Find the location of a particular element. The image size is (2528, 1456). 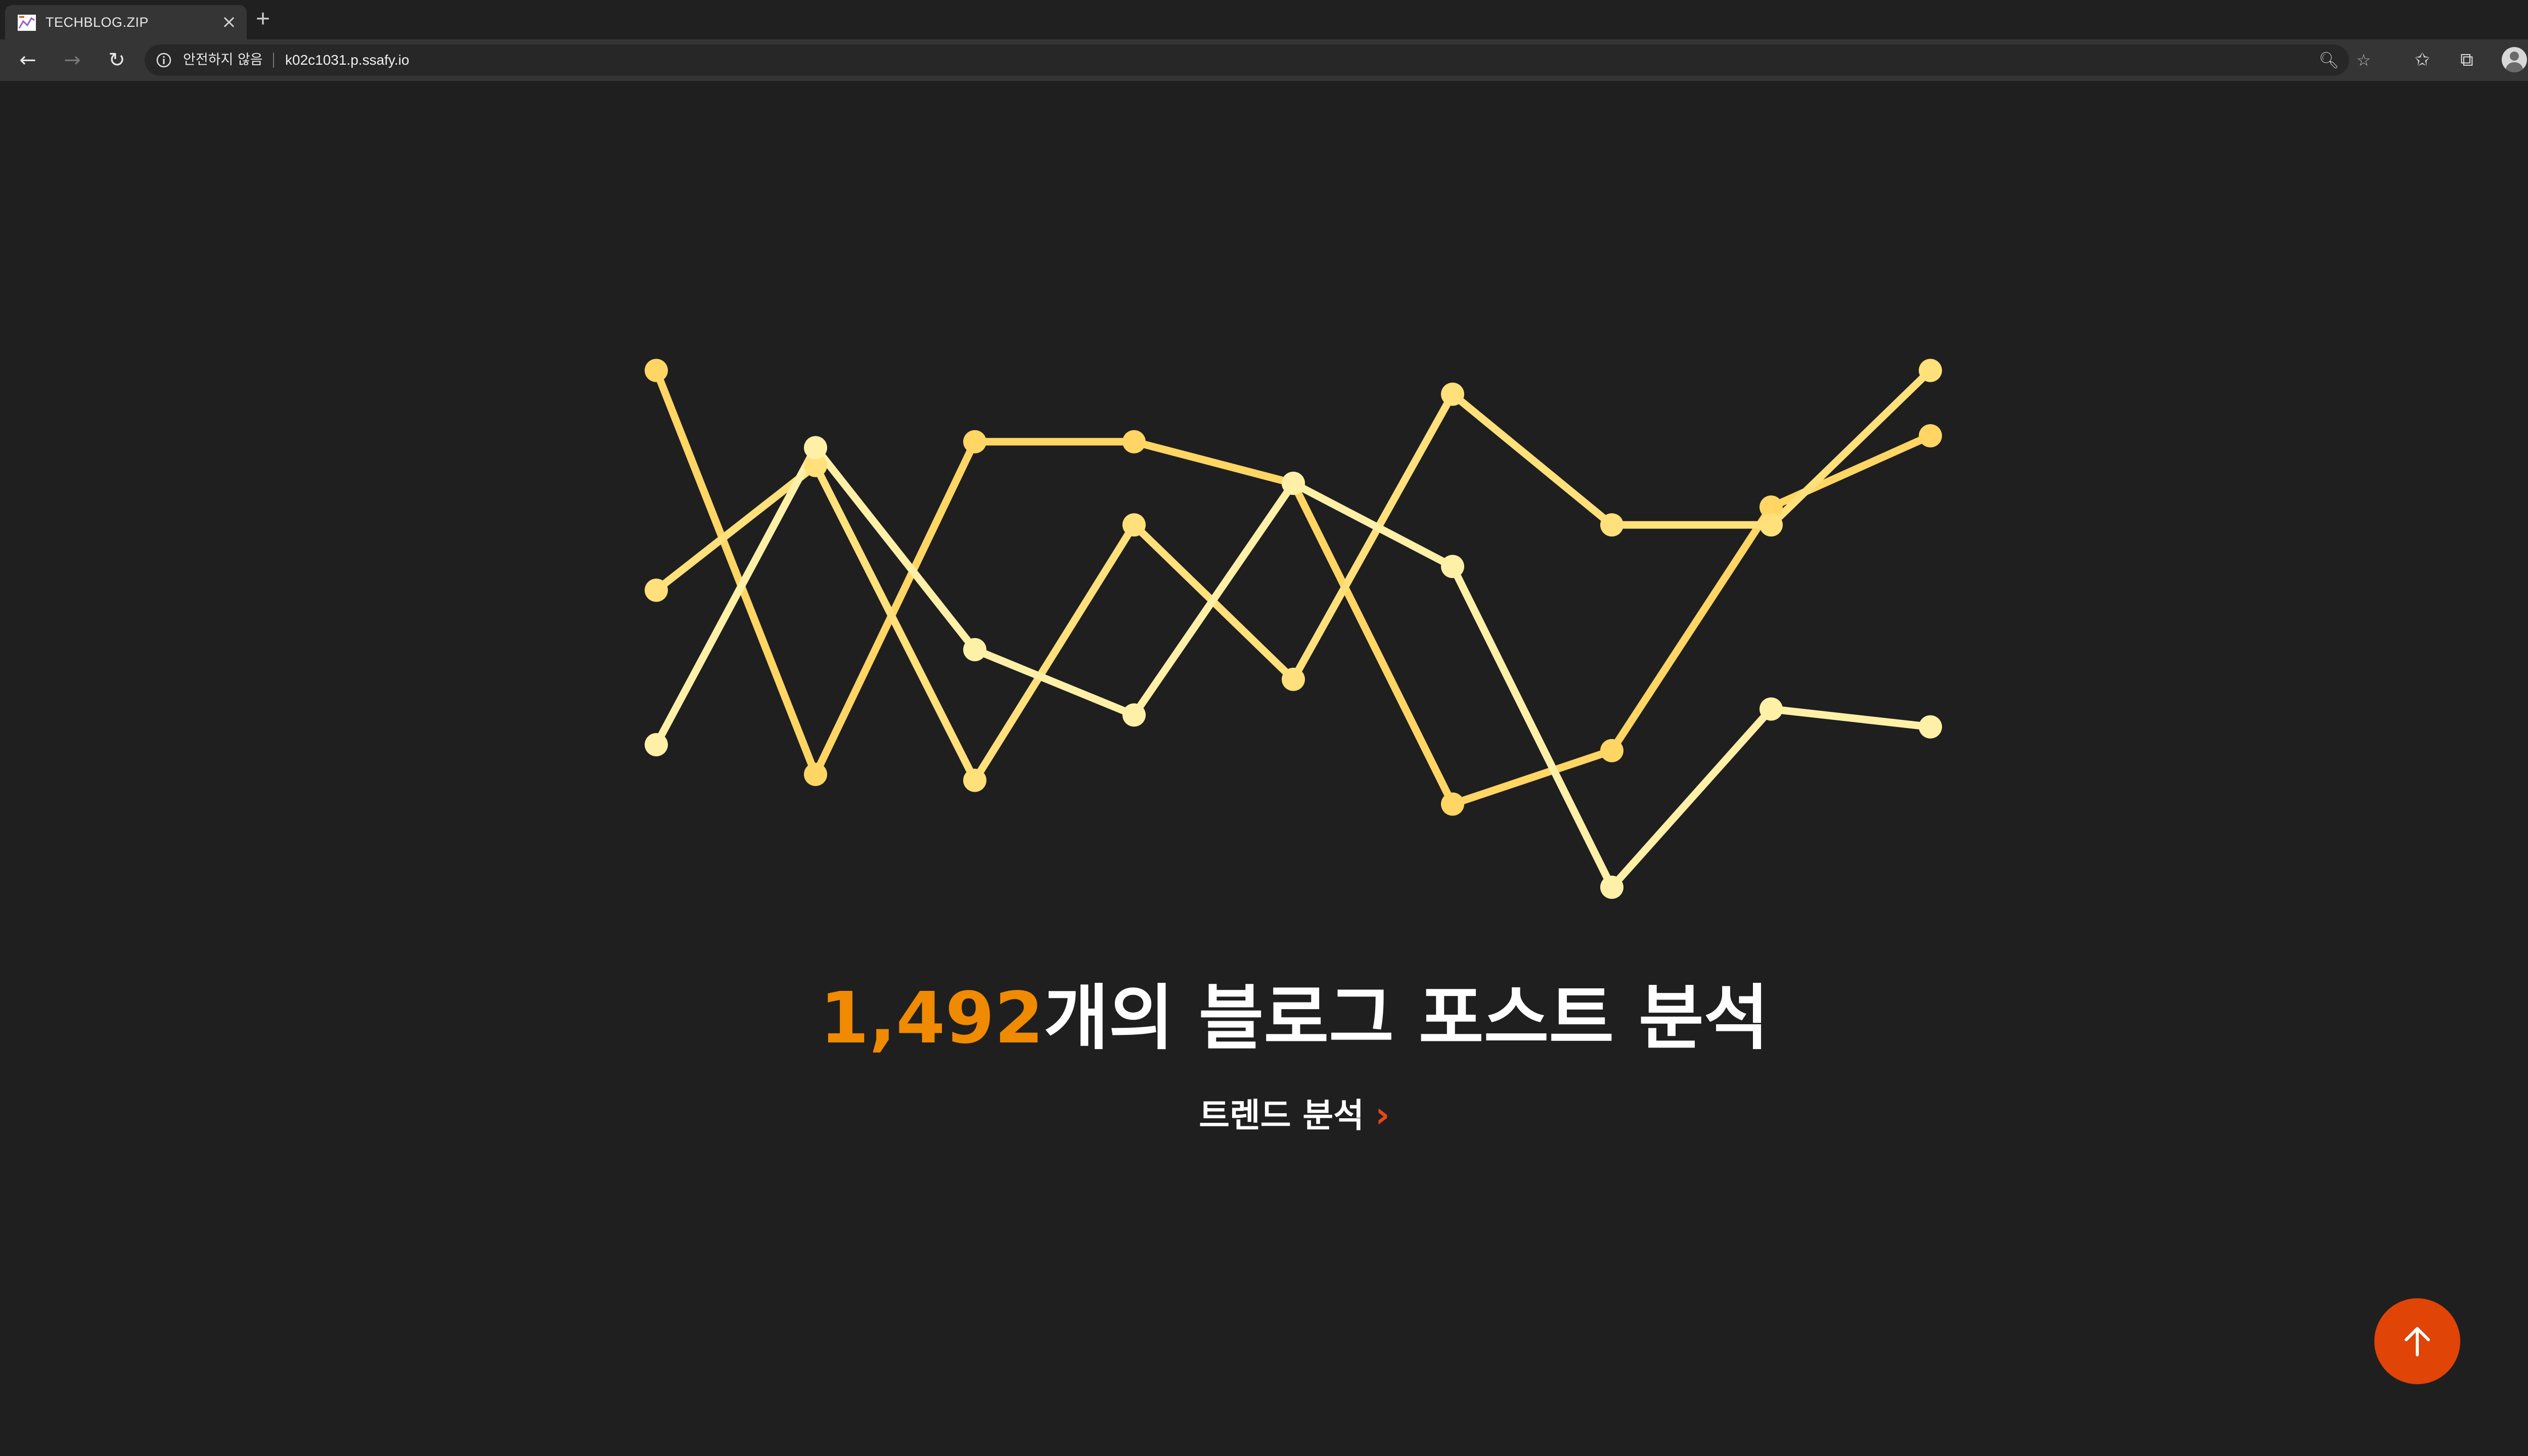

info-icon is located at coordinates (164, 60).